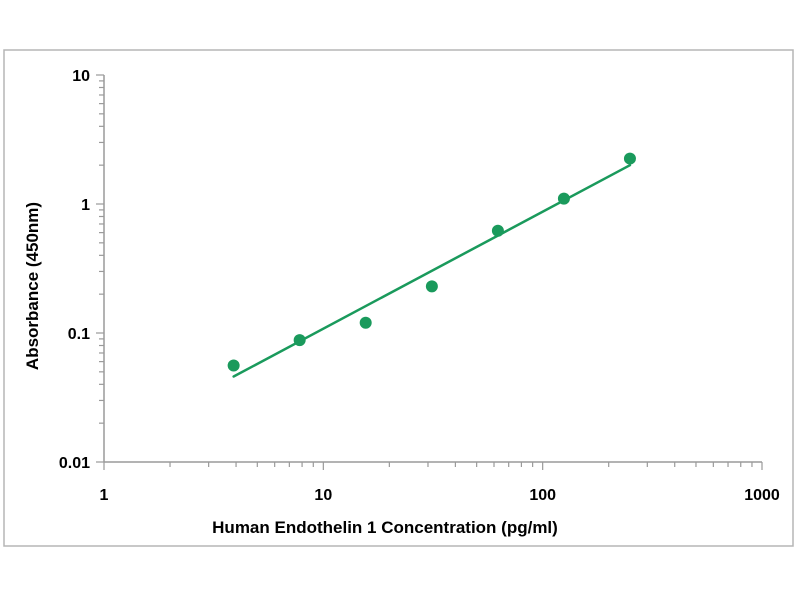 The height and width of the screenshot is (600, 800). What do you see at coordinates (440, 483) in the screenshot?
I see `x-axis: 1 10 100 1000` at bounding box center [440, 483].